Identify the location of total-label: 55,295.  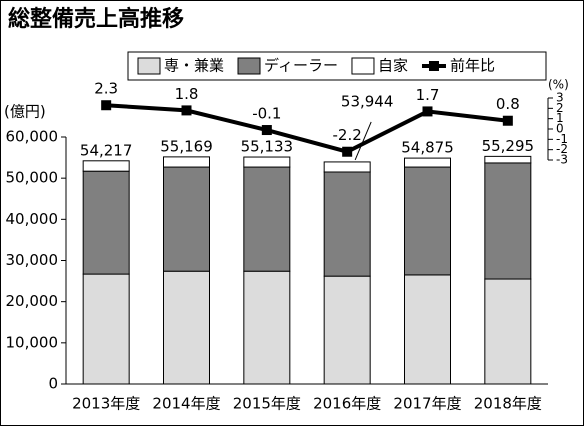
(508, 146).